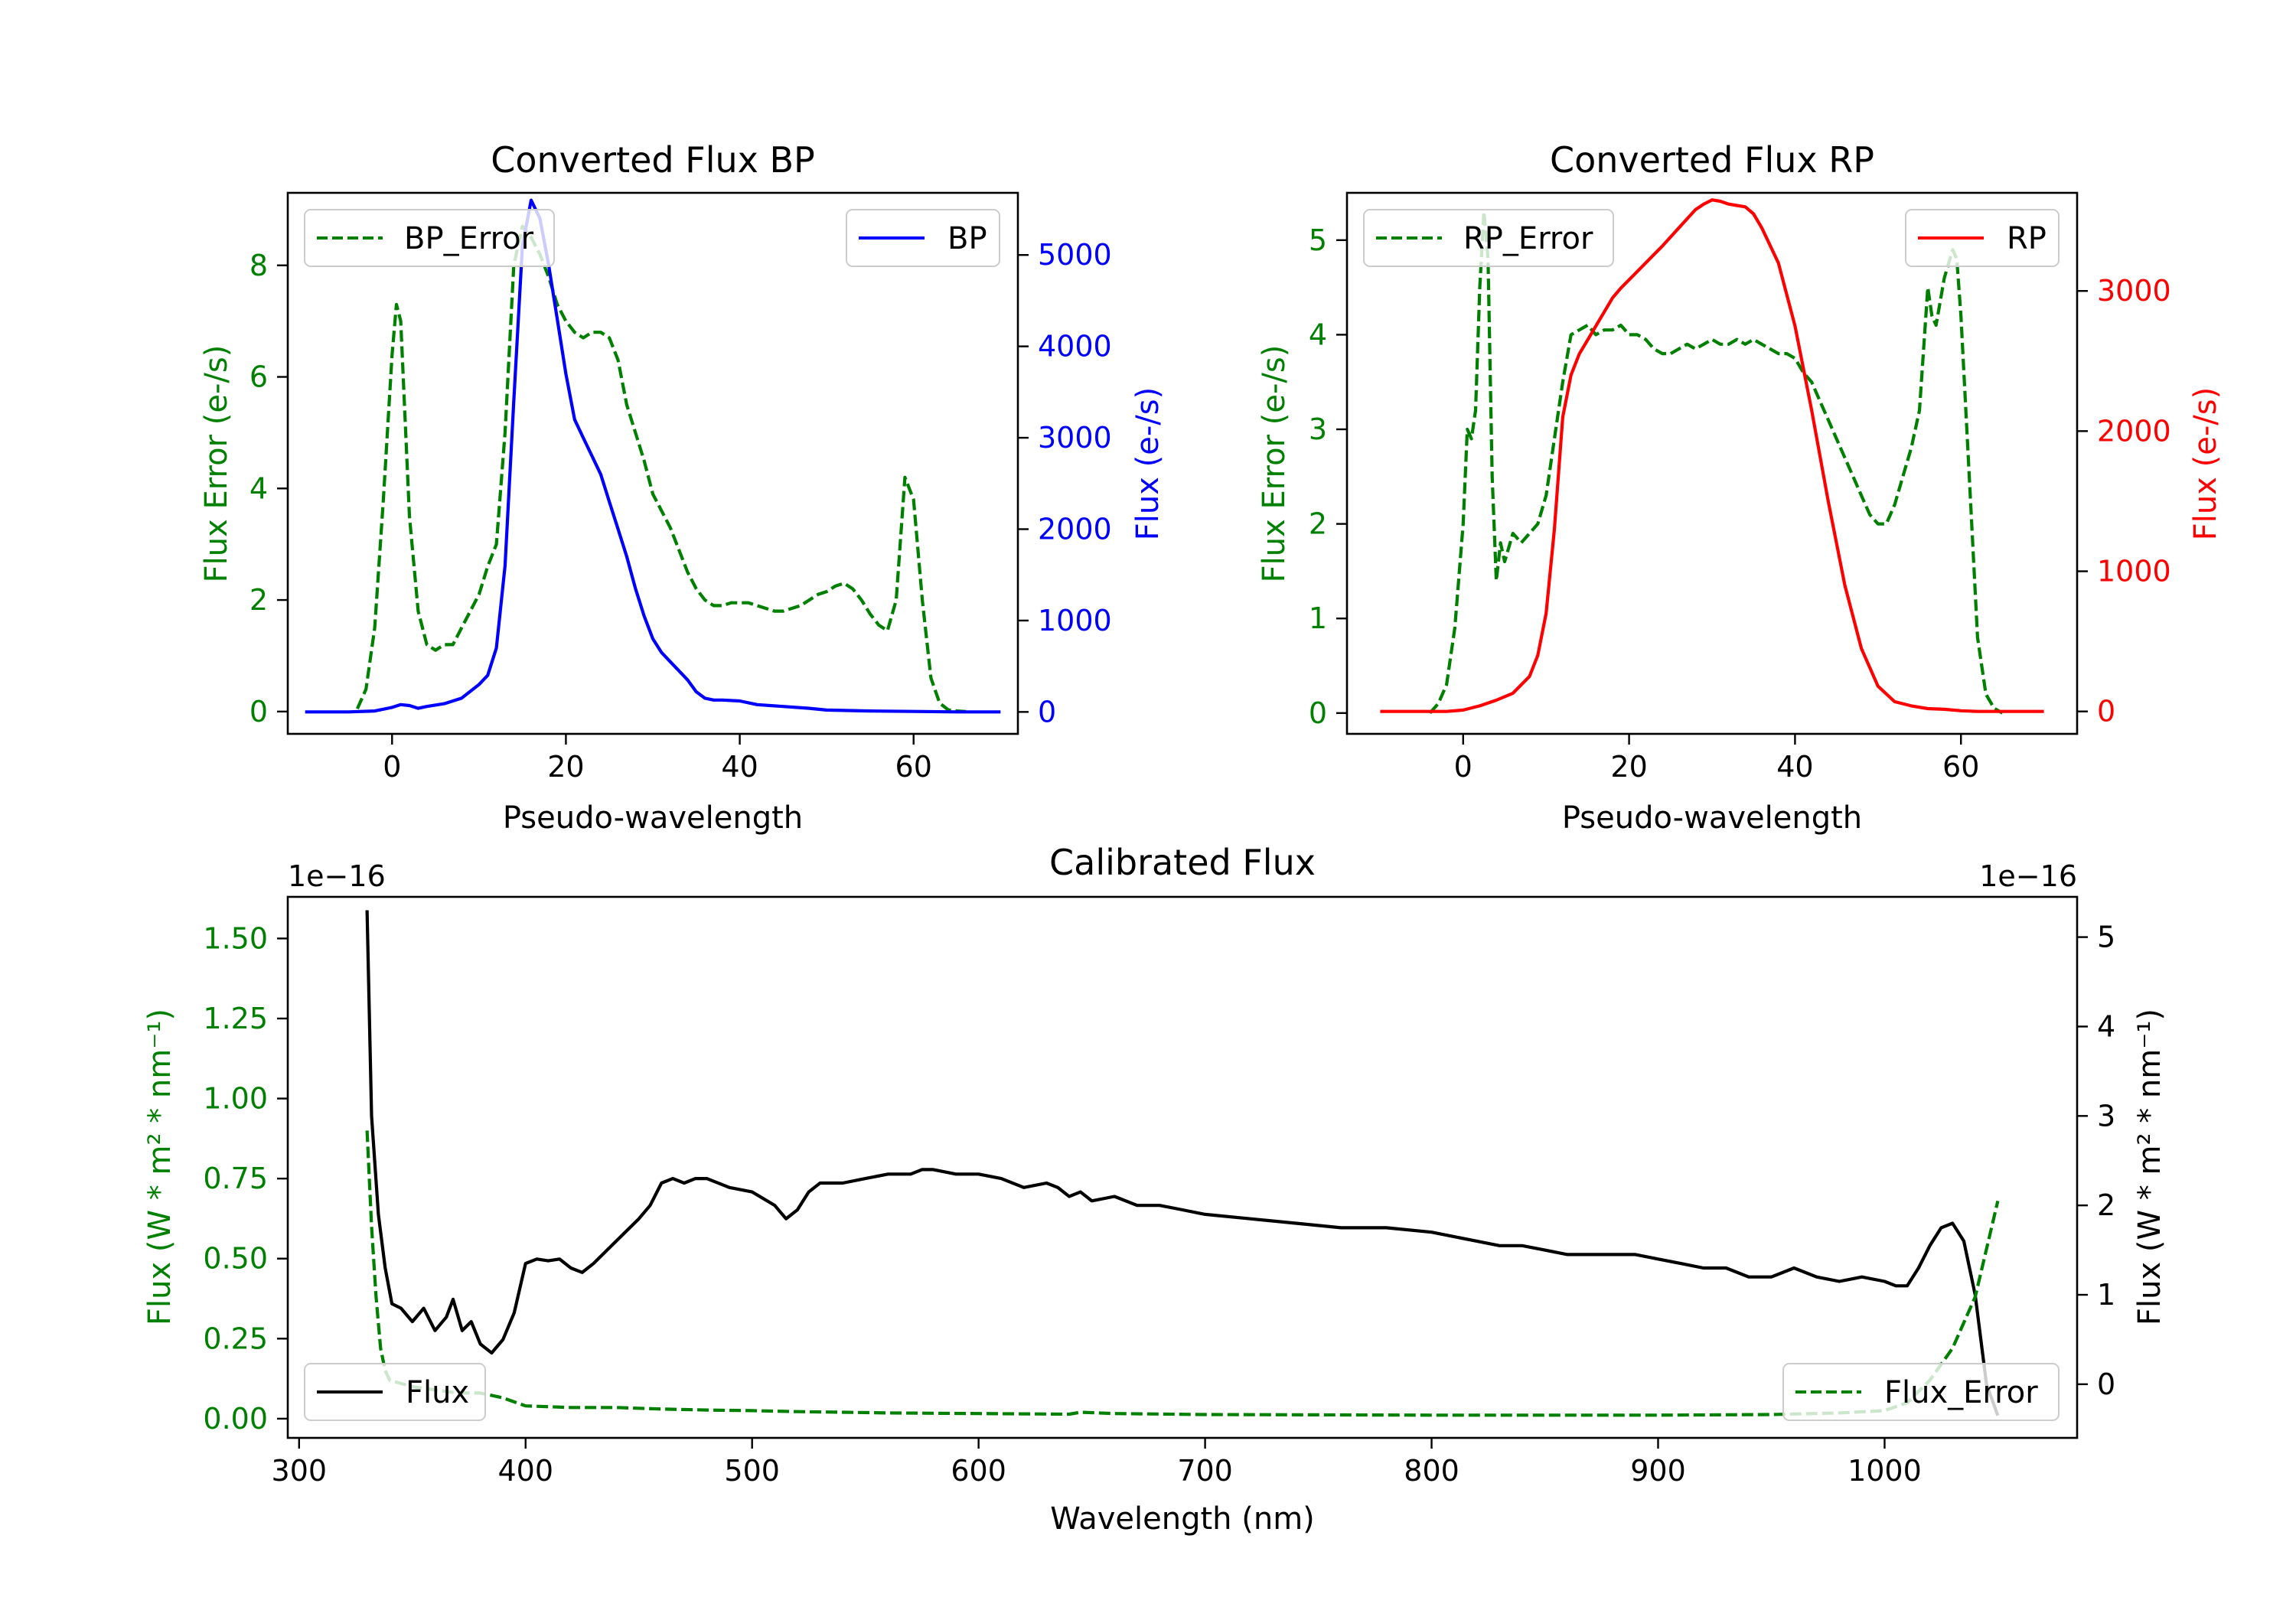 This screenshot has width=2296, height=1607. Describe the element at coordinates (2106, 1026) in the screenshot. I see `calibrated-right-y-tick-label: 4` at that location.